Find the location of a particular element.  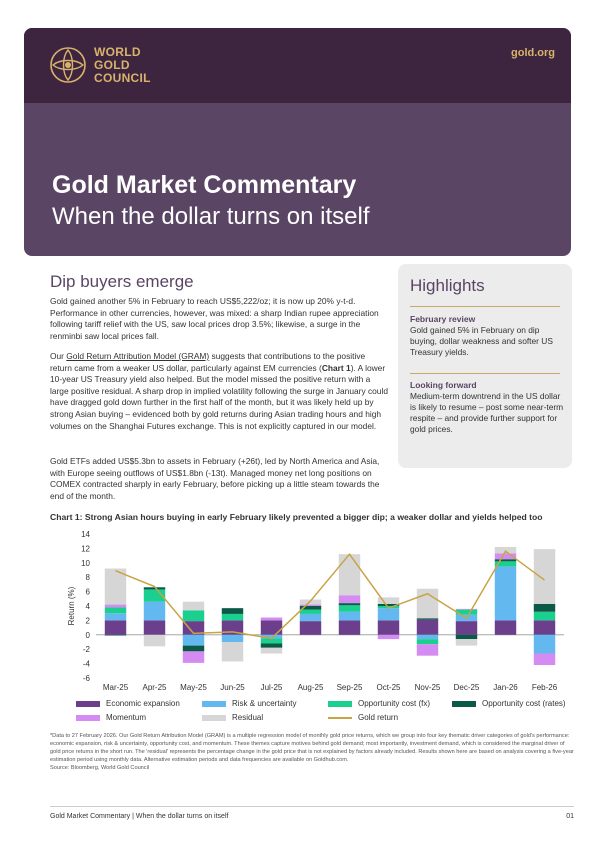

y-tick-label: 2 is located at coordinates (88, 620).